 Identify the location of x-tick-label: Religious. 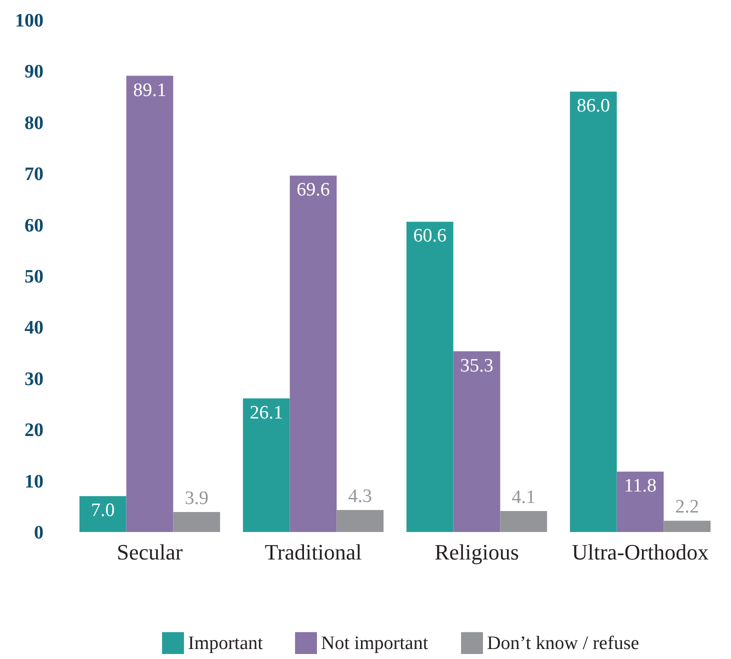
(476, 552).